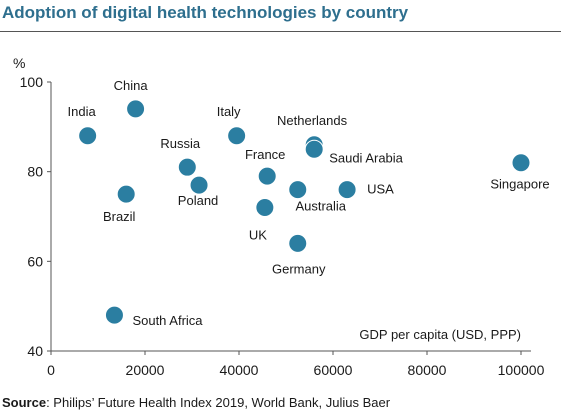 This screenshot has width=561, height=418. Describe the element at coordinates (239, 370) in the screenshot. I see `x-tick-label: 40000` at that location.